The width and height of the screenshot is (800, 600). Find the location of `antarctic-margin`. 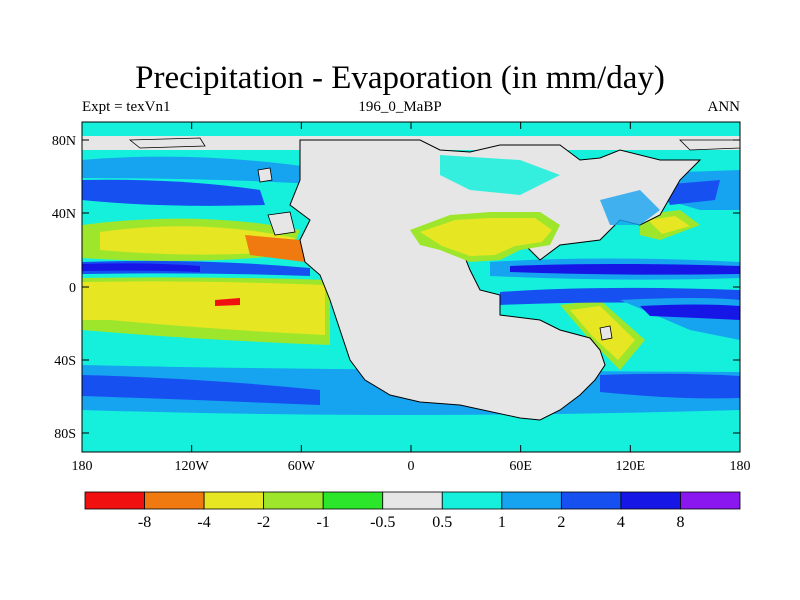

antarctic-margin is located at coordinates (411, 436).